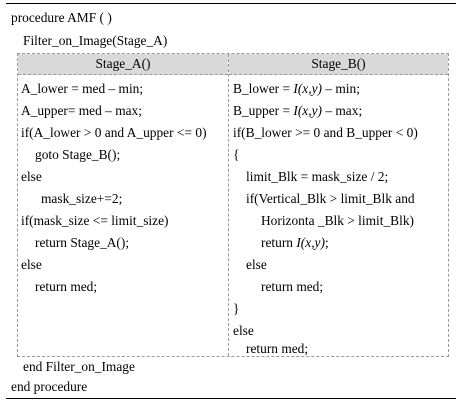 This screenshot has height=405, width=464. What do you see at coordinates (61, 17) in the screenshot?
I see `procedure-header: procedure AMF ( )` at bounding box center [61, 17].